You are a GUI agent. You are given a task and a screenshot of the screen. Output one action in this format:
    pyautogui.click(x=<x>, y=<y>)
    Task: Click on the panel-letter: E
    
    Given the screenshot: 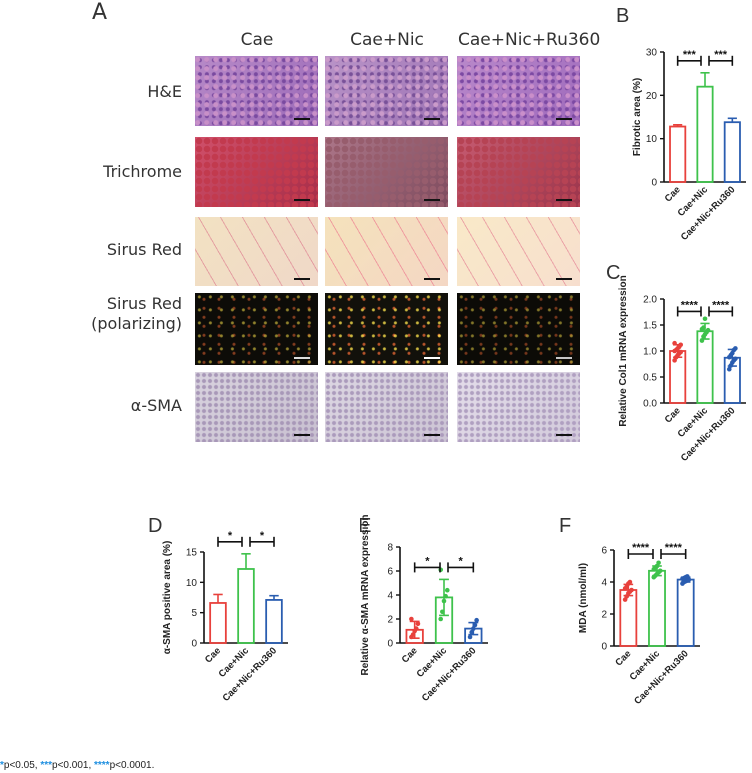 What is the action you would take?
    pyautogui.click(x=365, y=526)
    